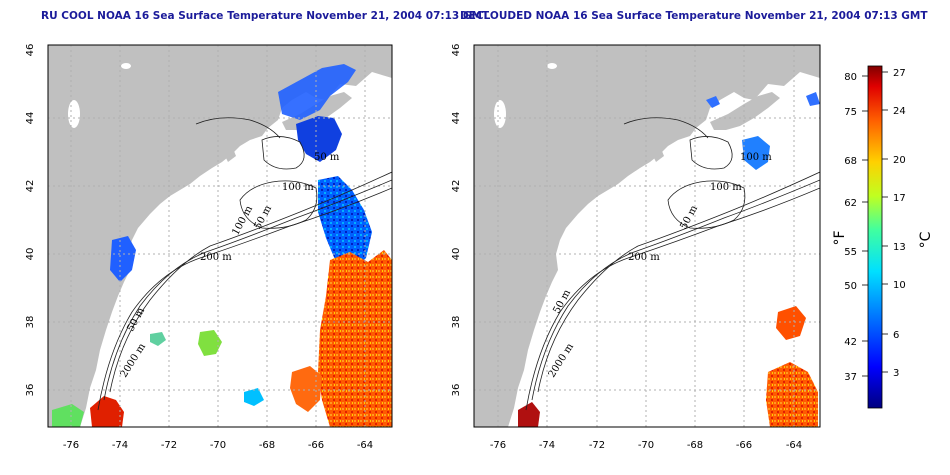 The height and width of the screenshot is (475, 950). I want to click on left-sst-warm-core, so click(355, 338).